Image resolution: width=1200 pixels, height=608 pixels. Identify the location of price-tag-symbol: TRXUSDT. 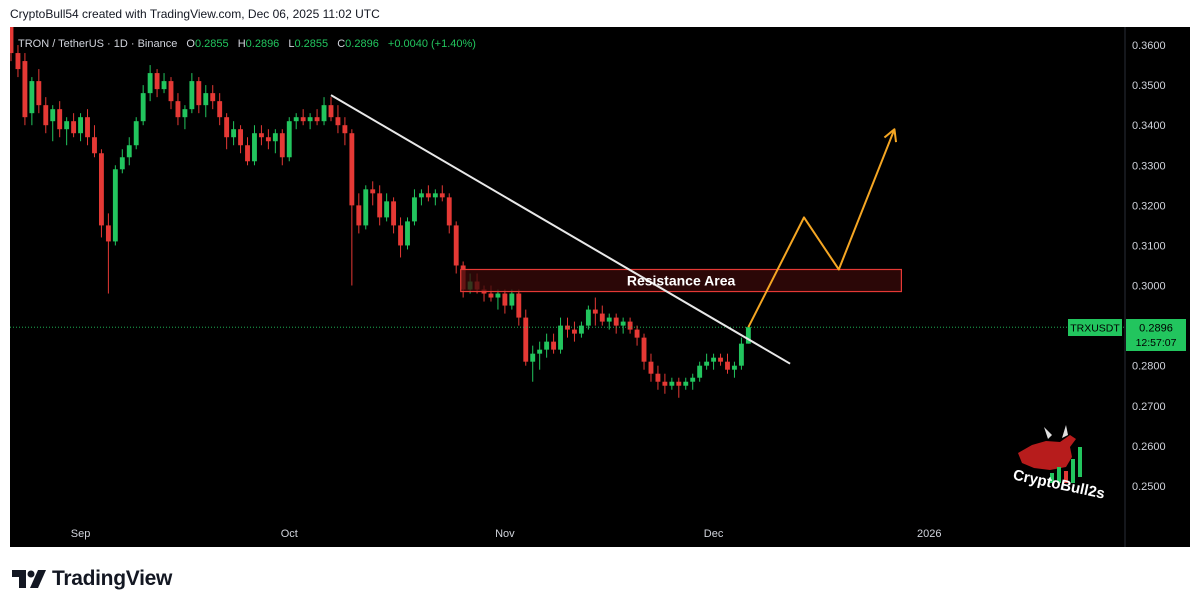
(1095, 329).